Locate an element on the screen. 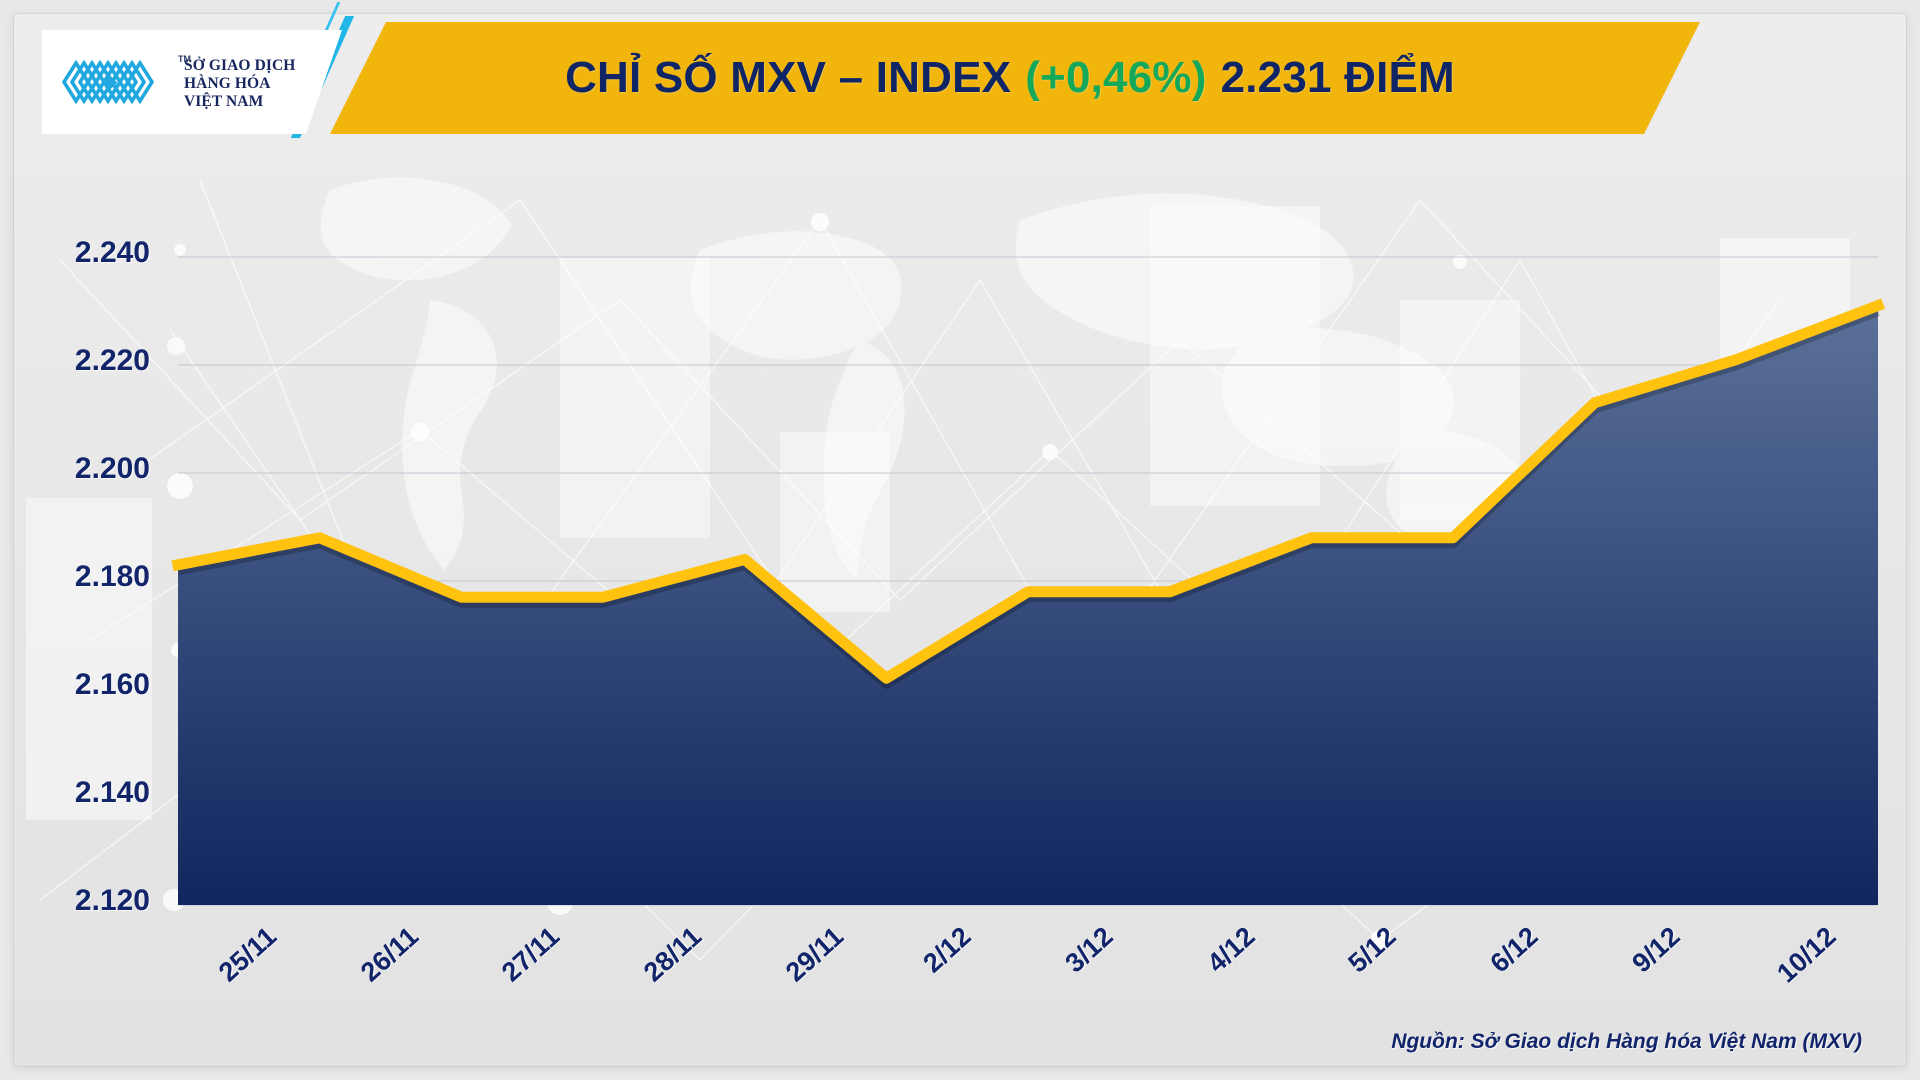  page-title-main: CHỈ SỐ MXV – INDEX is located at coordinates (788, 77).